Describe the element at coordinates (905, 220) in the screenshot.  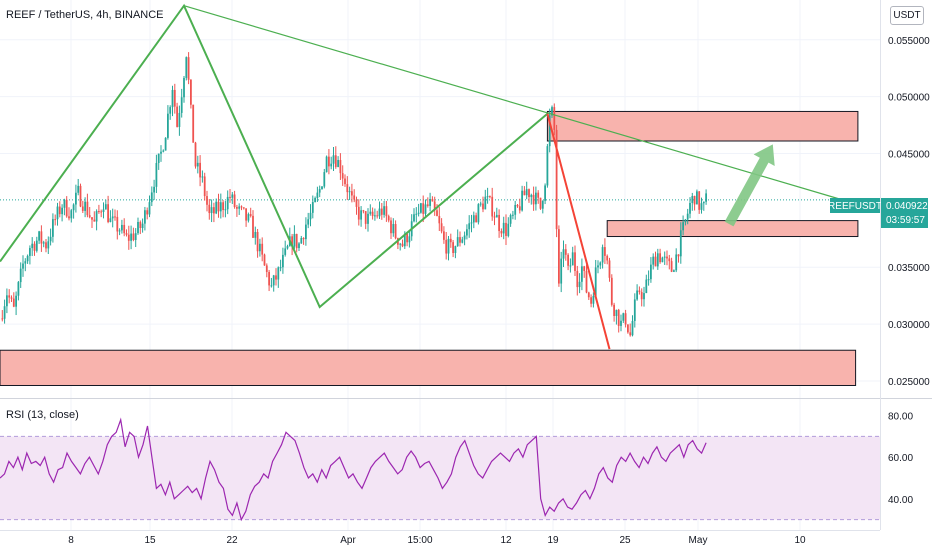
I see `bar-countdown: 03:59:57` at that location.